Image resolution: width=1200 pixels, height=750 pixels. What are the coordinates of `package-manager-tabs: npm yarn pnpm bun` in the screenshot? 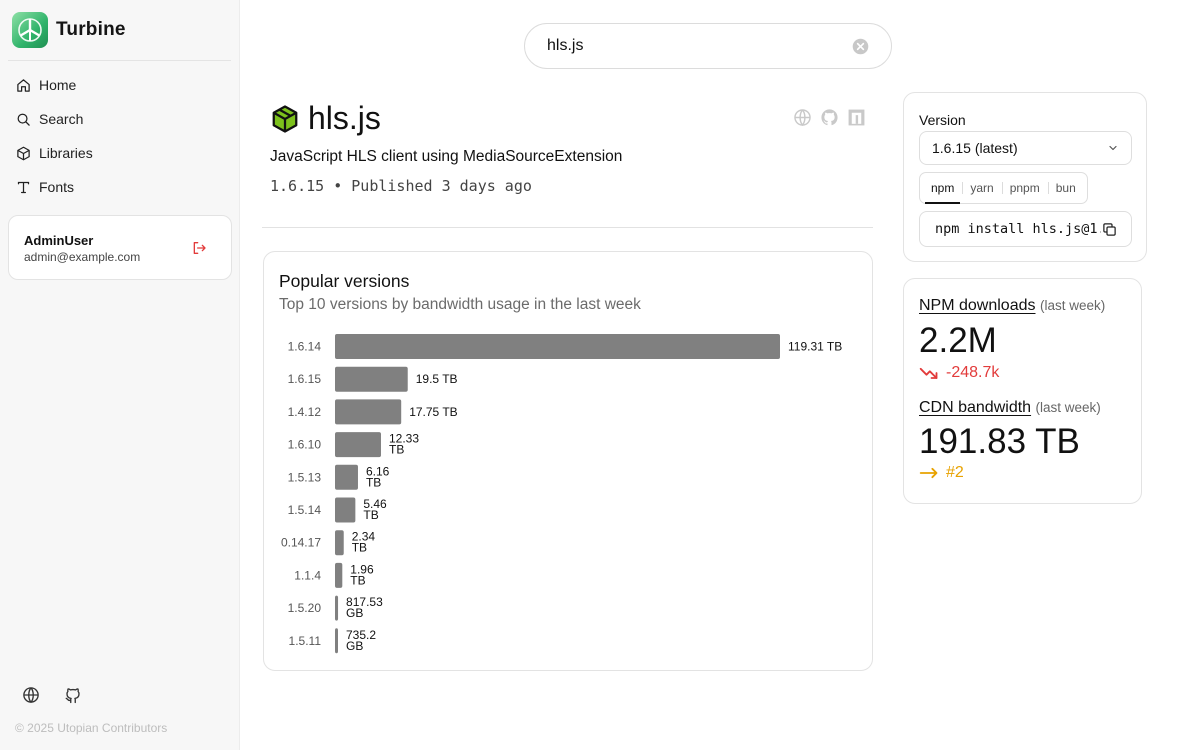 It's located at (1003, 188).